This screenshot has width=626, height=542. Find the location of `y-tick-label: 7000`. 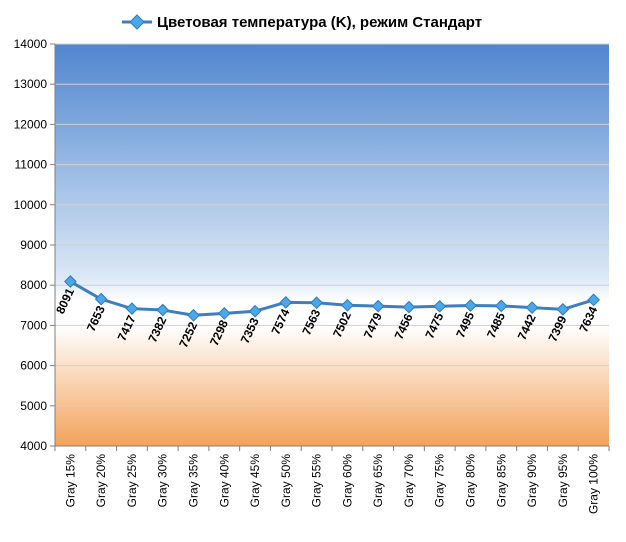

y-tick-label: 7000 is located at coordinates (33, 325).